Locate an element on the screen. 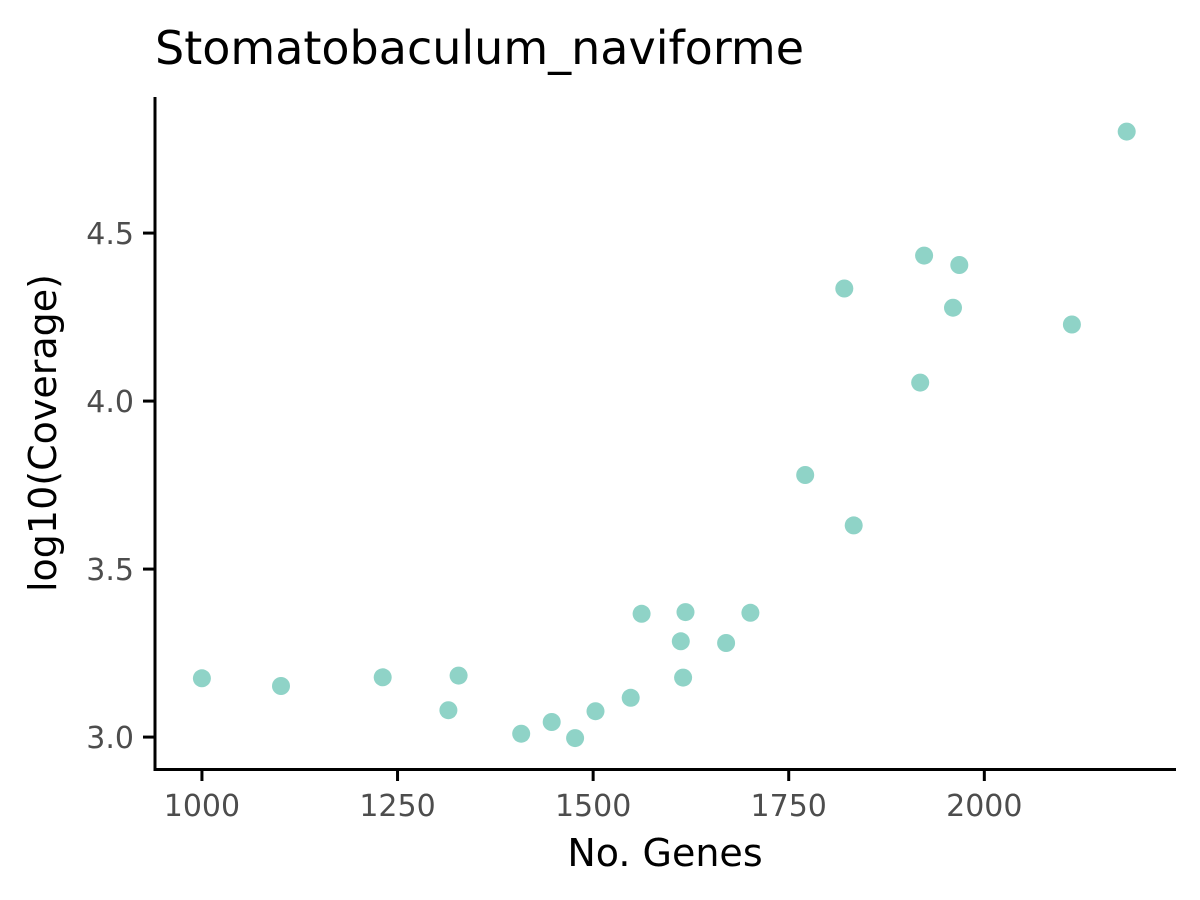 Image resolution: width=1200 pixels, height=900 pixels. y-axis-ticks: 3.0 3.5 4.0 4.5 is located at coordinates (120, 486).